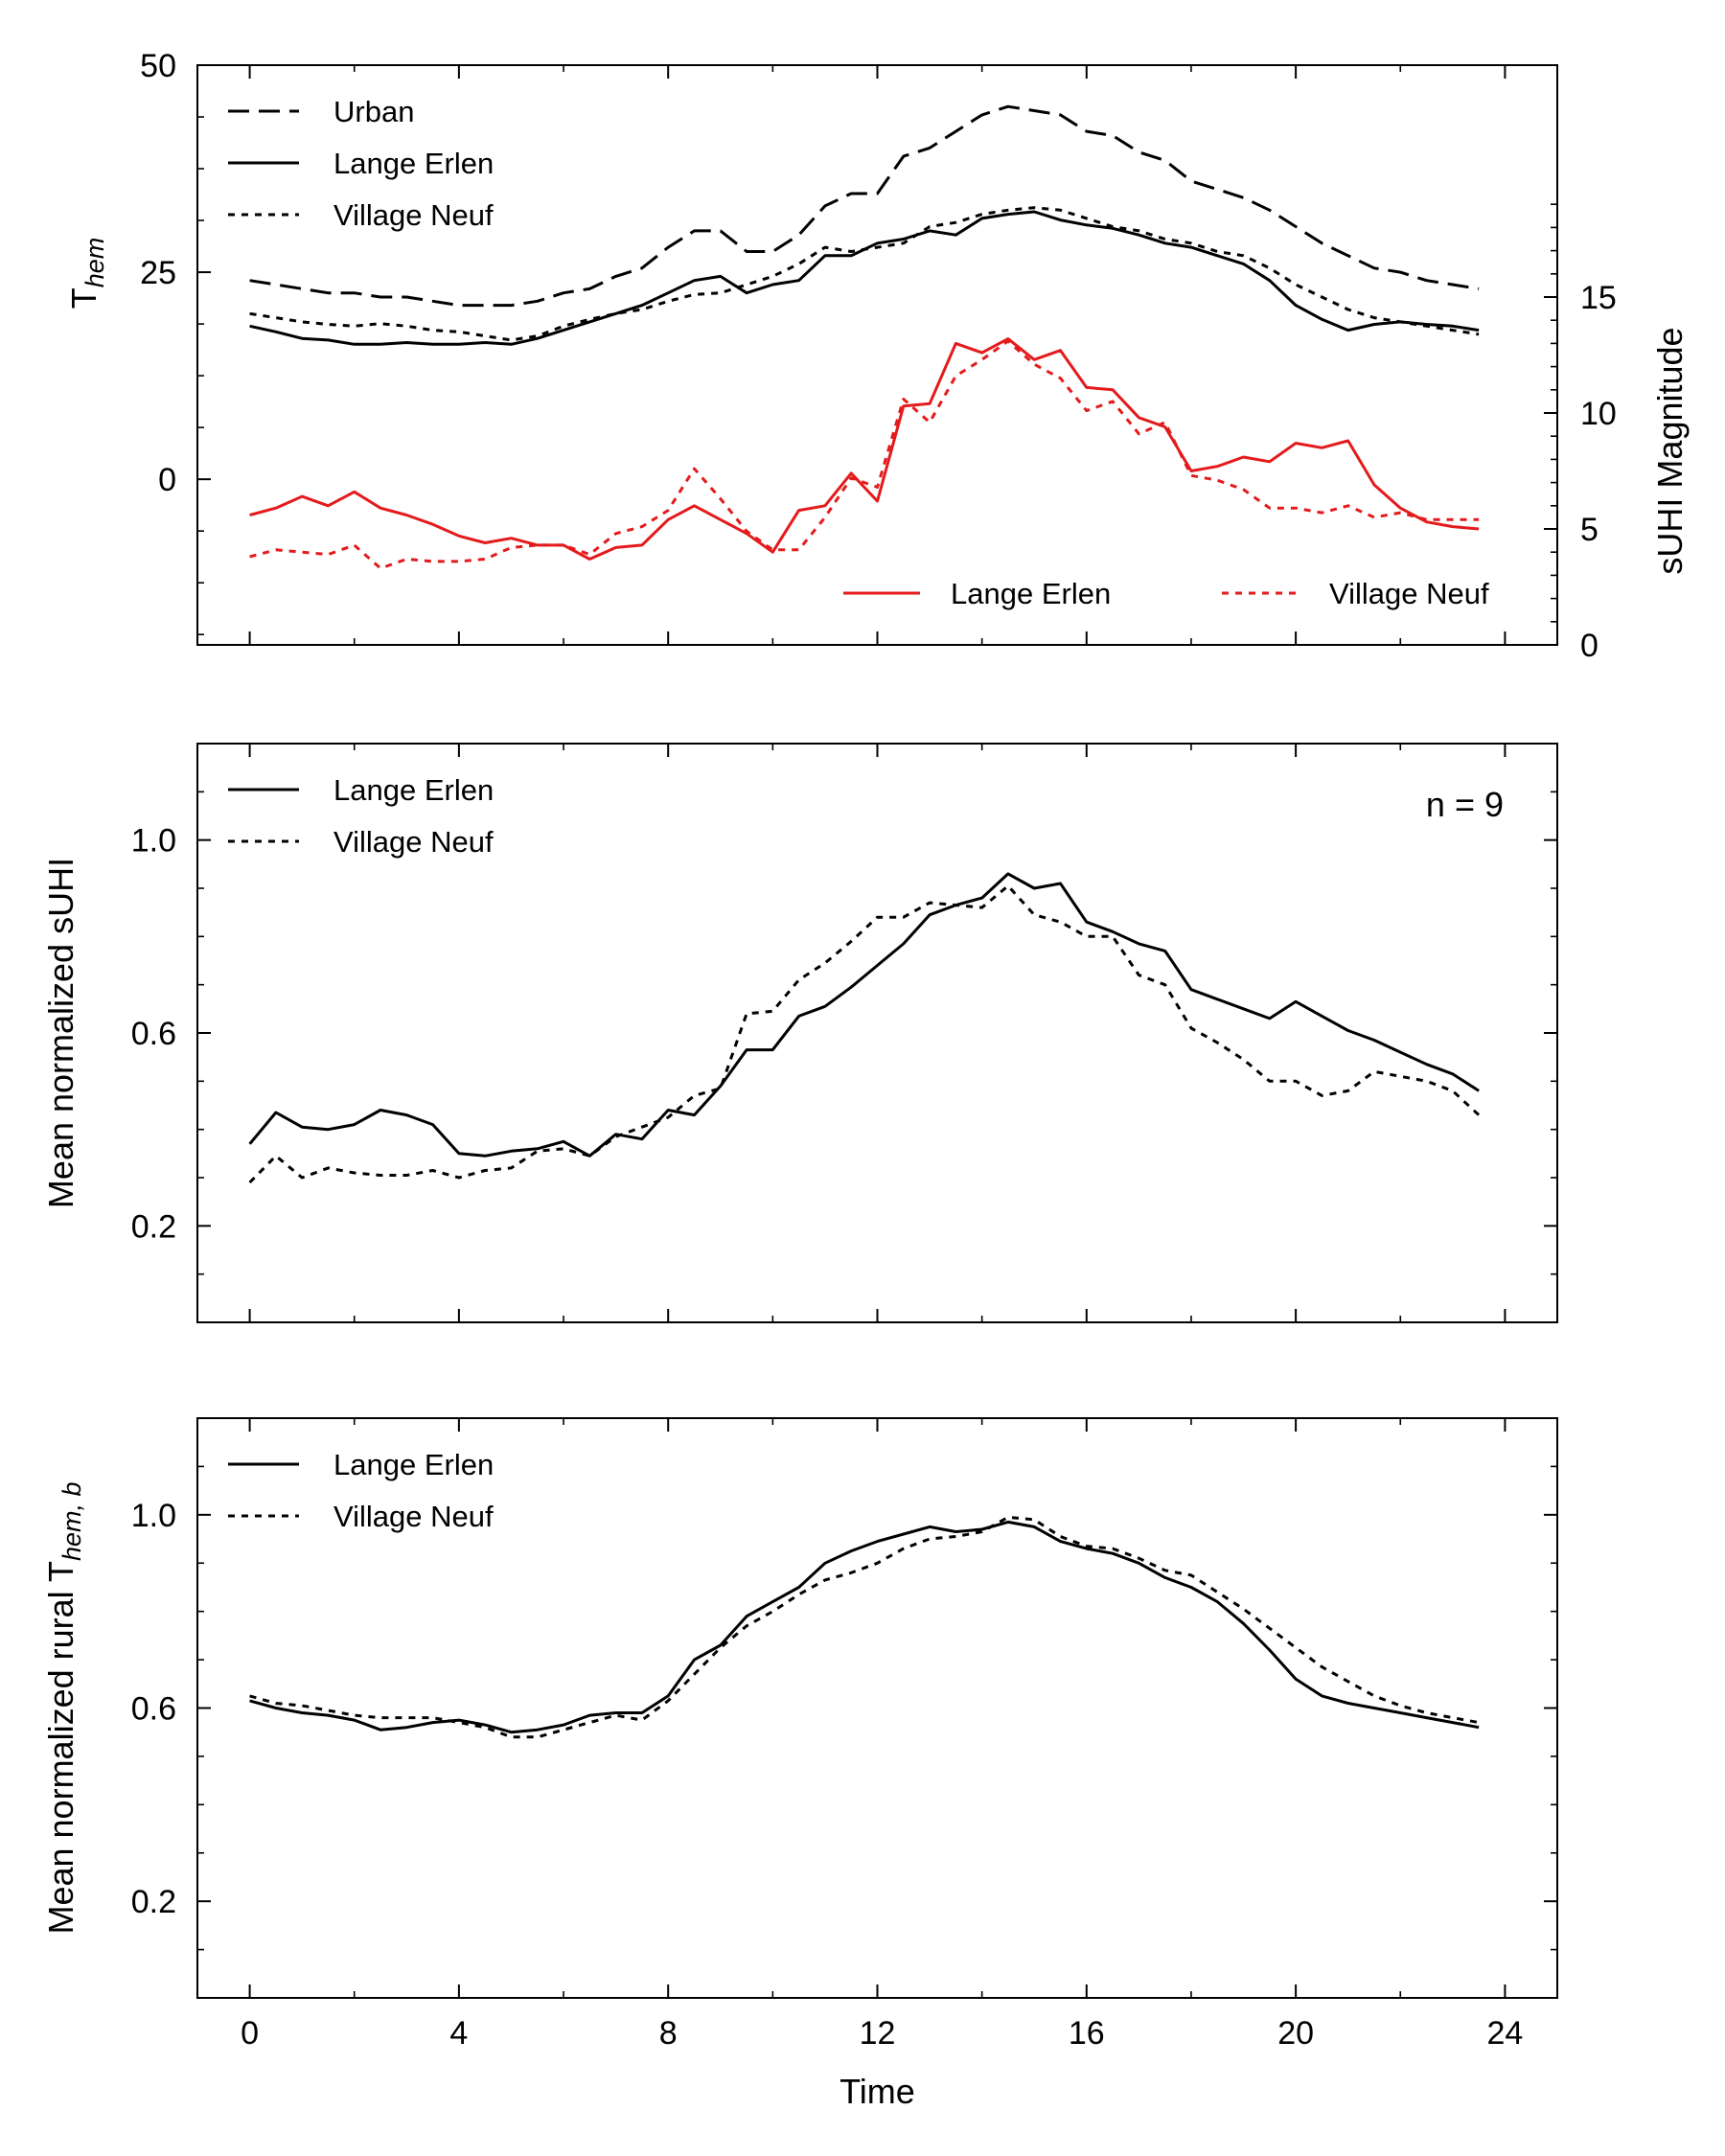  Describe the element at coordinates (864, 449) in the screenshot. I see `series-lange-erlen-suhi` at that location.